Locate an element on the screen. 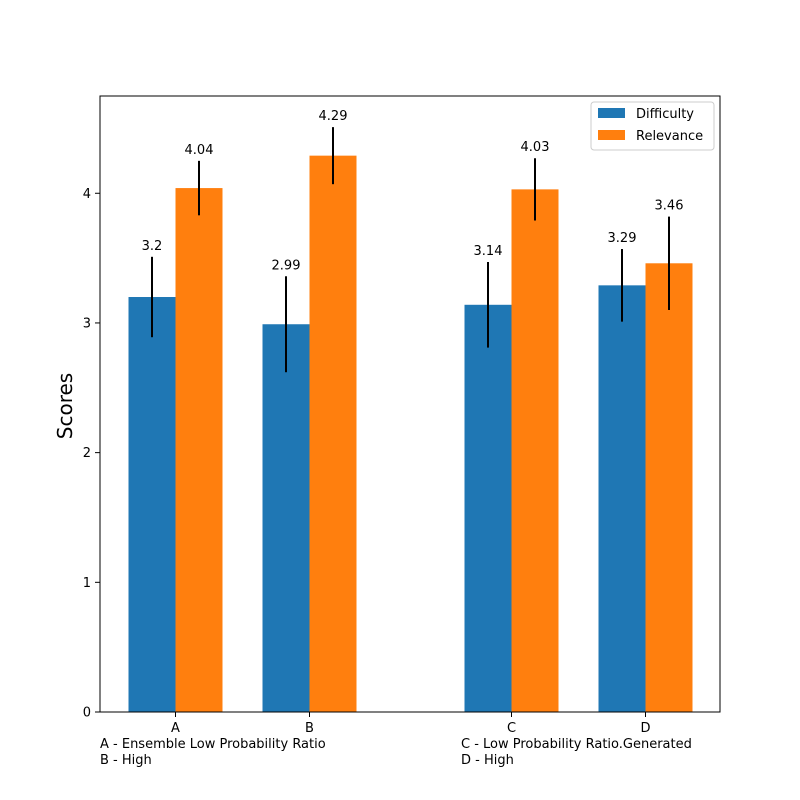 The width and height of the screenshot is (800, 800). y-tick-label-1: 1 is located at coordinates (87, 583).